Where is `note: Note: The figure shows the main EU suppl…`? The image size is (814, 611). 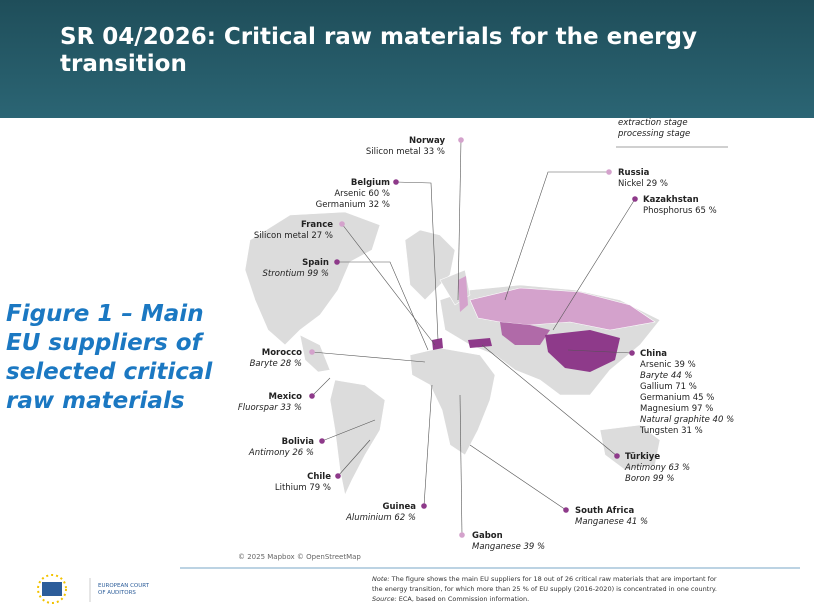
note: Note: The figure shows the main EU suppl… is located at coordinates (544, 589).